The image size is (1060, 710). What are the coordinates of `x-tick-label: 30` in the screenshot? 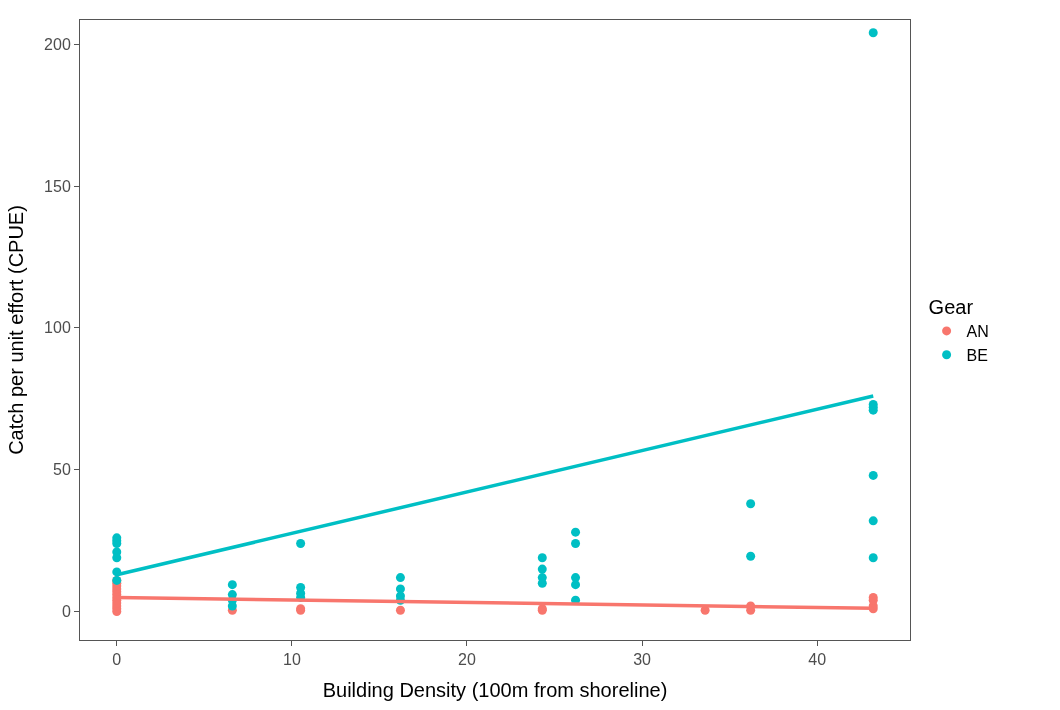 It's located at (642, 660).